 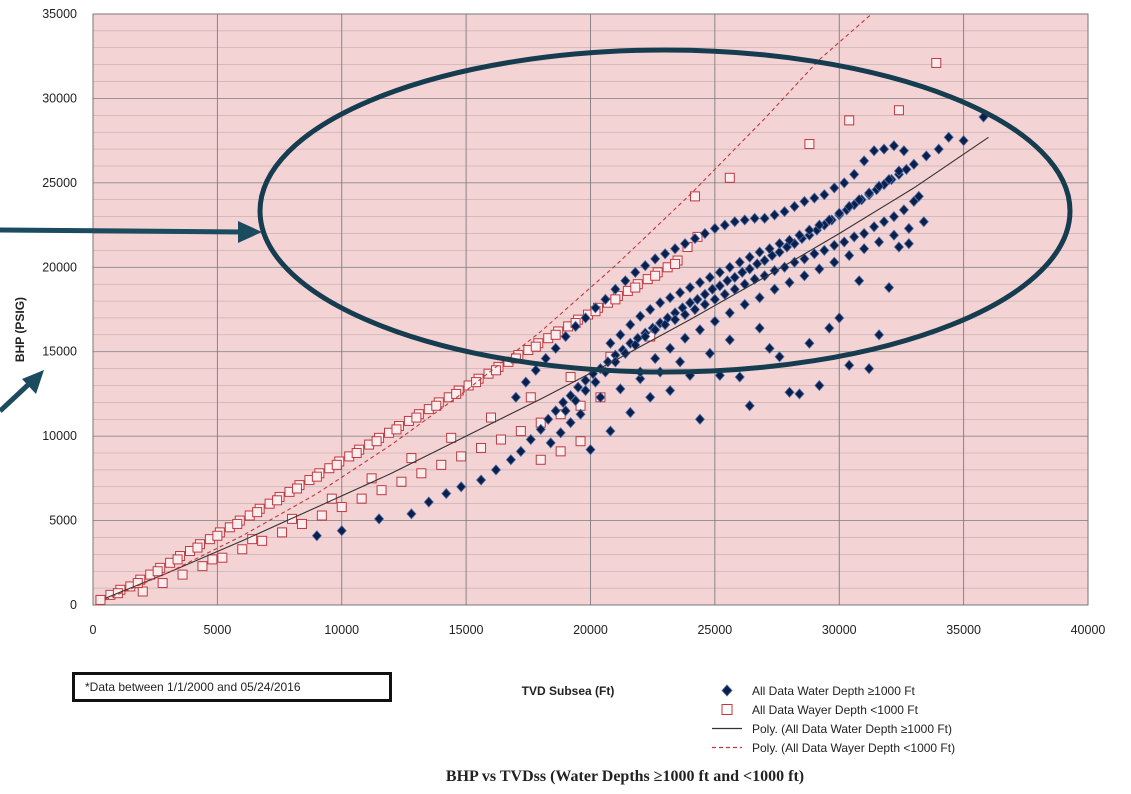 What do you see at coordinates (341, 630) in the screenshot?
I see `x-tick-label: 10000` at bounding box center [341, 630].